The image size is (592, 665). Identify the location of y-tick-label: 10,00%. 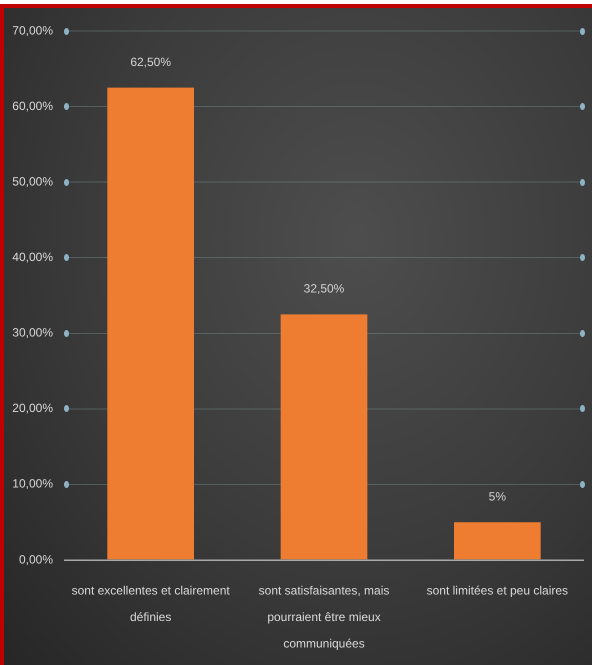
(33, 483).